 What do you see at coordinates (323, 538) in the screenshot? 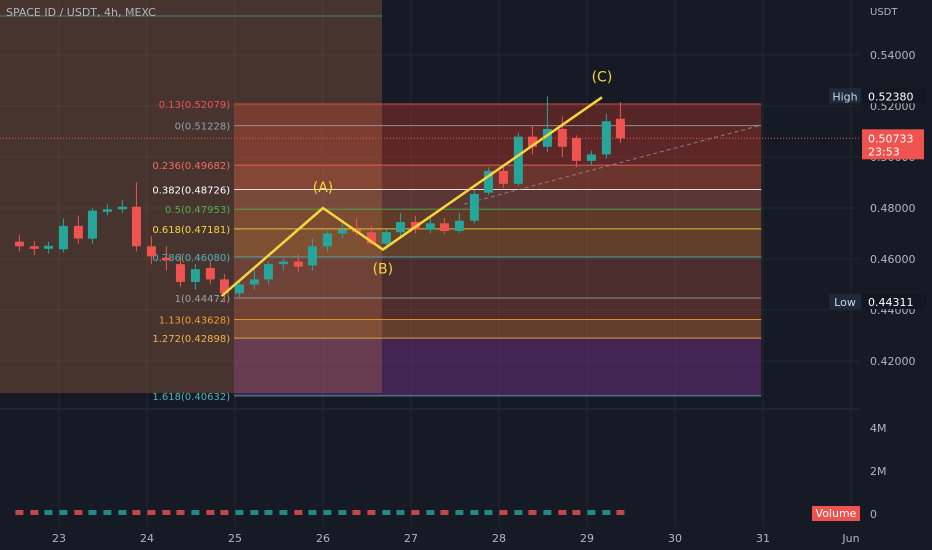
I see `time-tick: 26` at bounding box center [323, 538].